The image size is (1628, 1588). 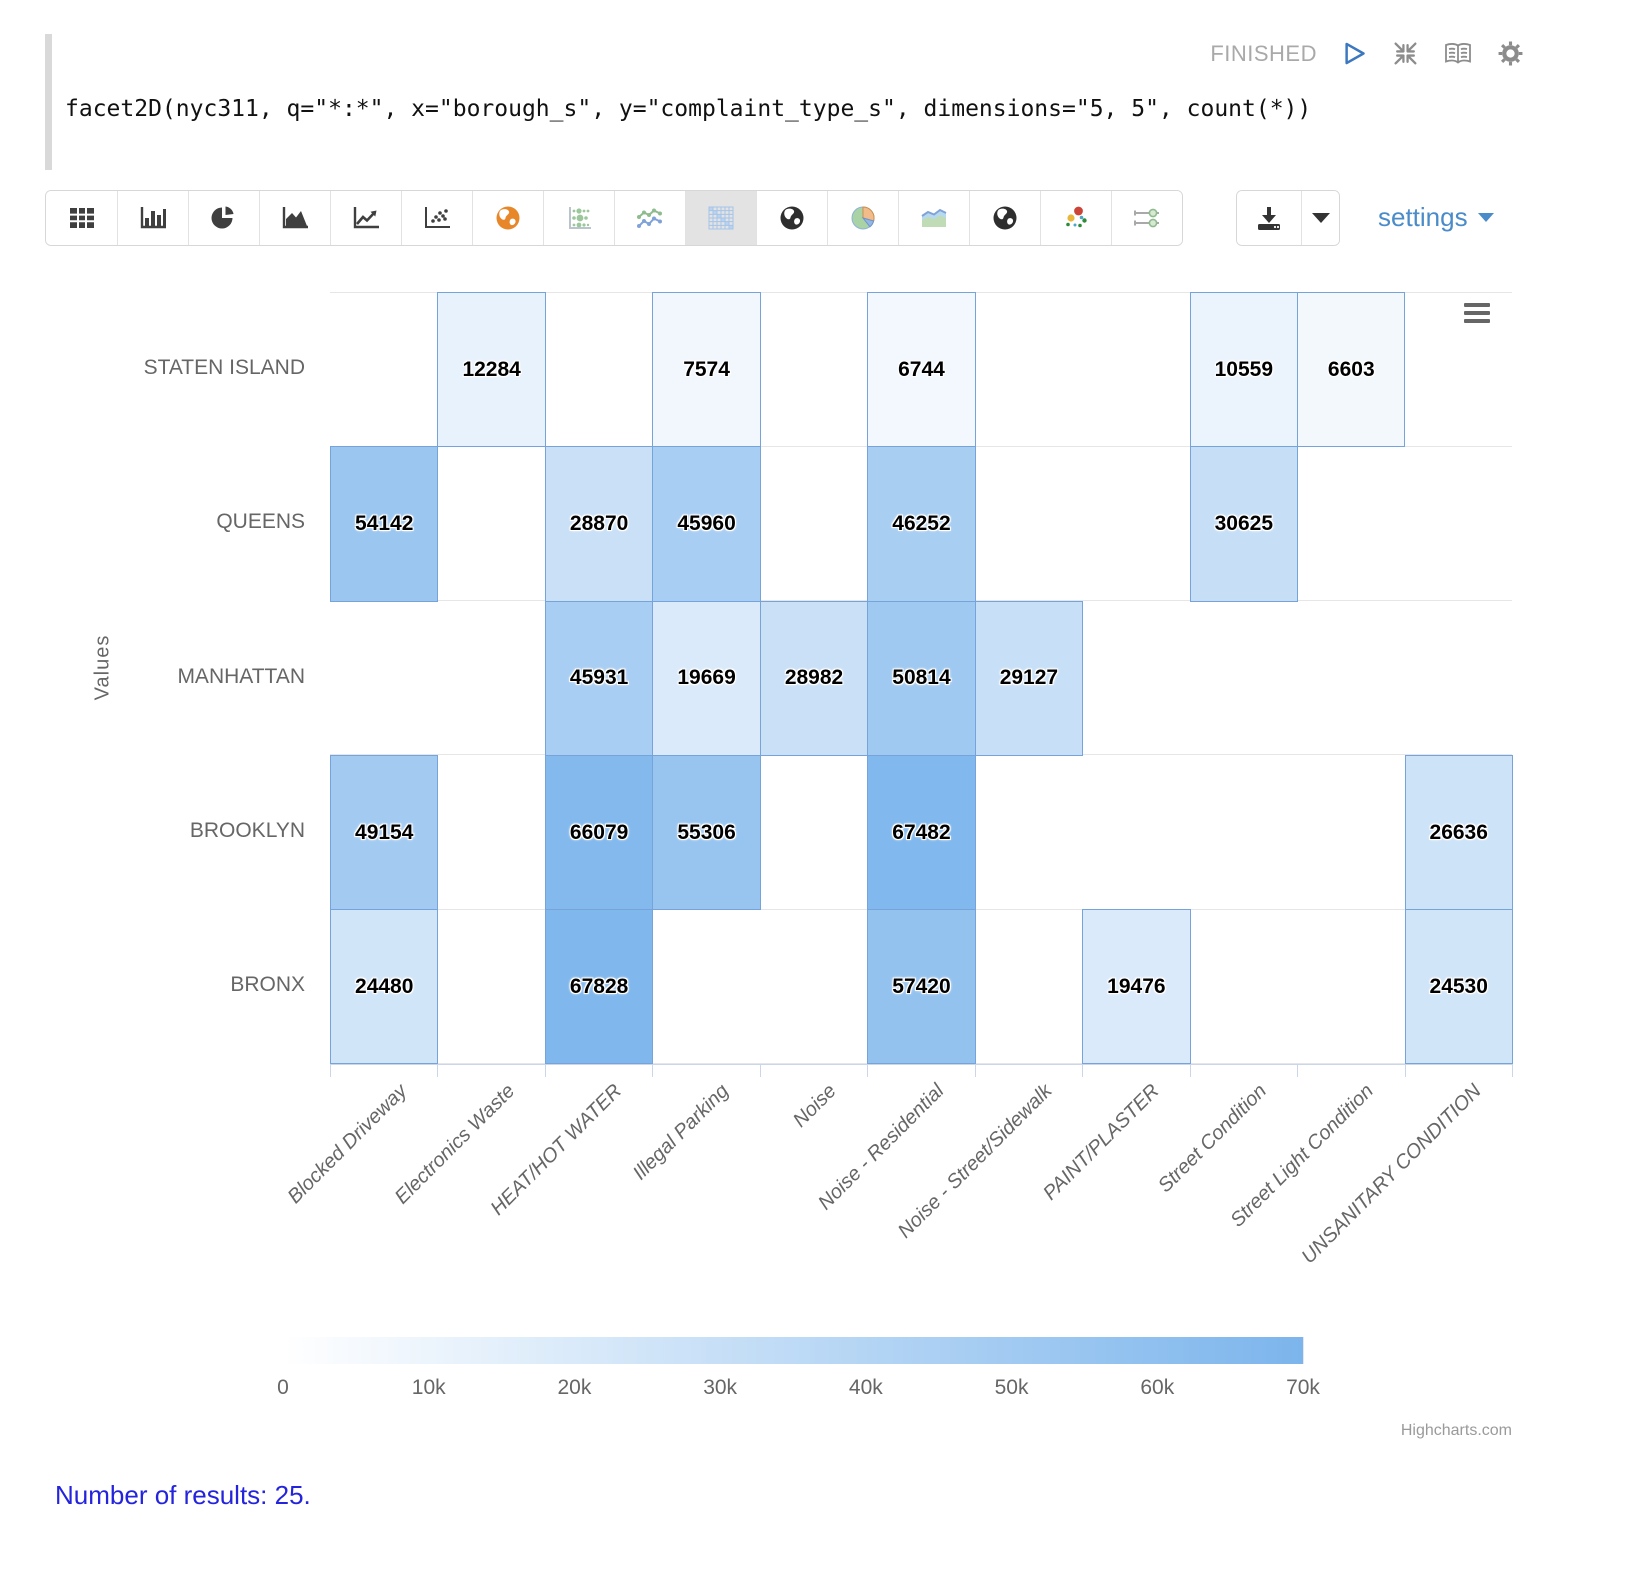 What do you see at coordinates (267, 985) in the screenshot?
I see `y-axis-label: BRONX` at bounding box center [267, 985].